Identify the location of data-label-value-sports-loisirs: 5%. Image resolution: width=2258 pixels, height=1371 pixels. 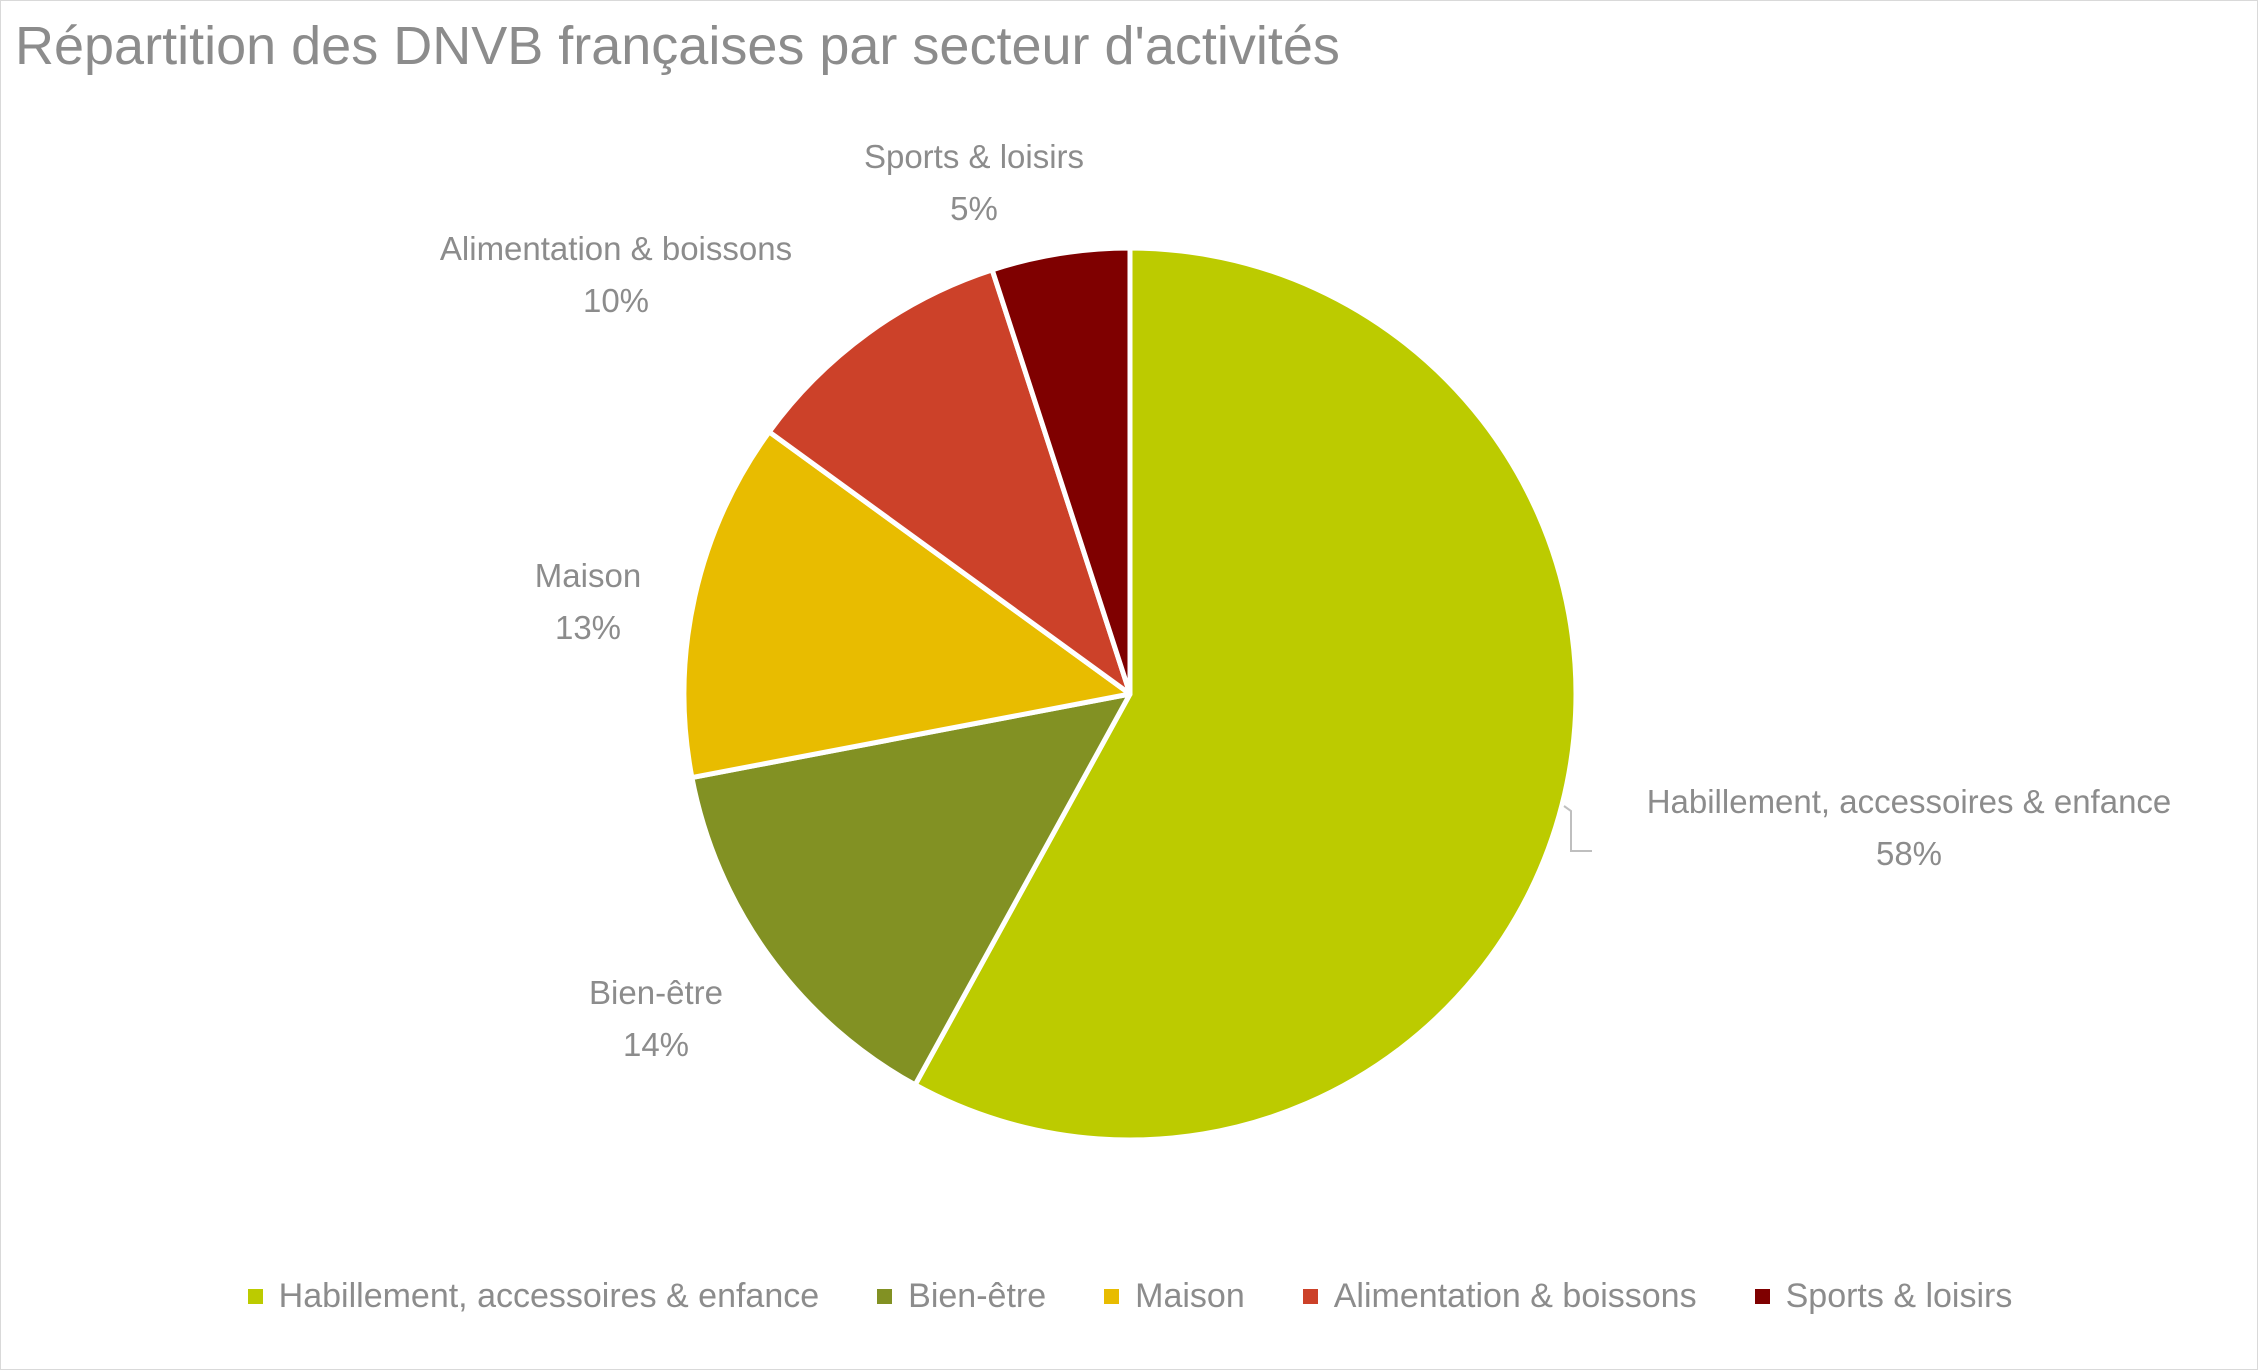
(974, 208).